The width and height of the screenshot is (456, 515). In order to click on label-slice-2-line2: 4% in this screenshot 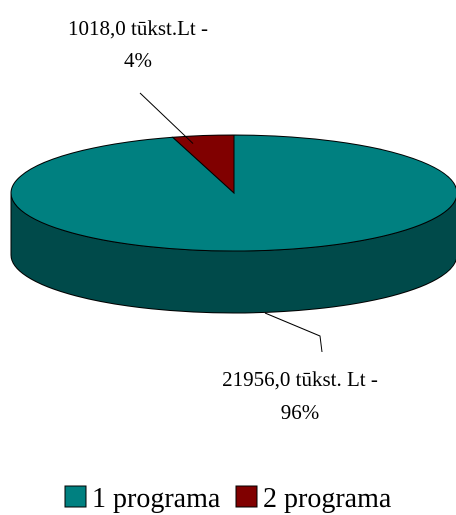, I will do `click(138, 60)`.